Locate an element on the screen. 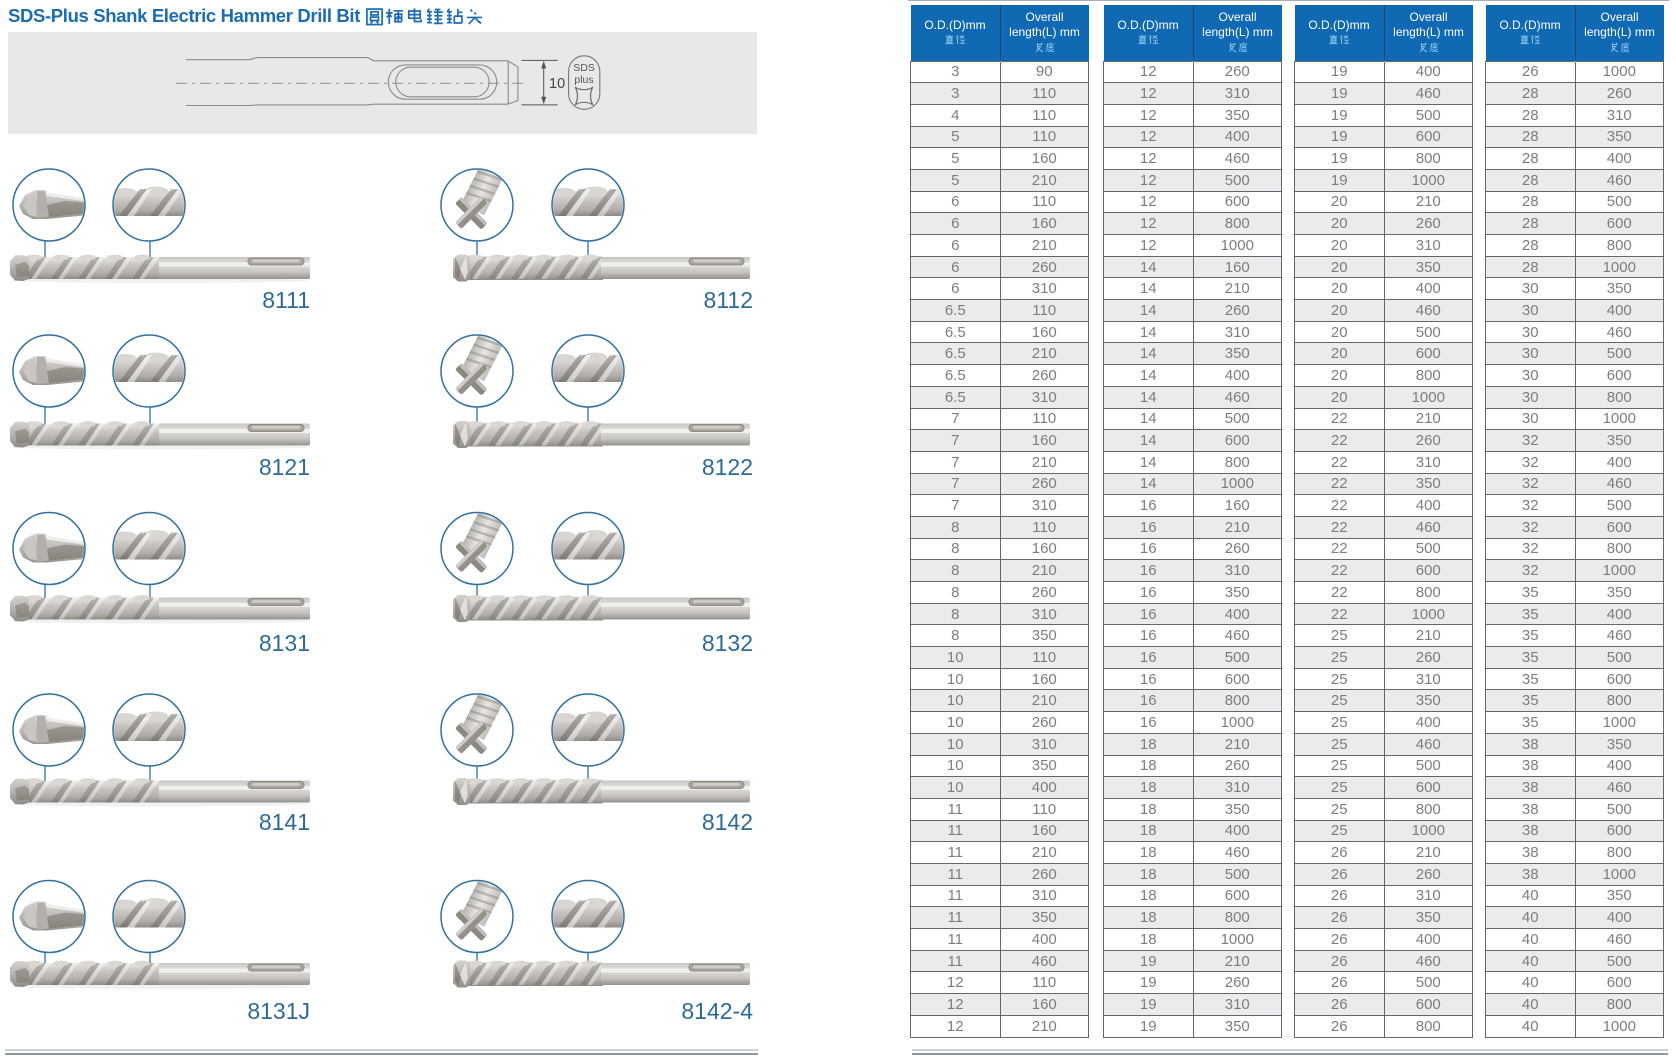 The height and width of the screenshot is (1063, 1676). svg-text: 8122 is located at coordinates (727, 467).